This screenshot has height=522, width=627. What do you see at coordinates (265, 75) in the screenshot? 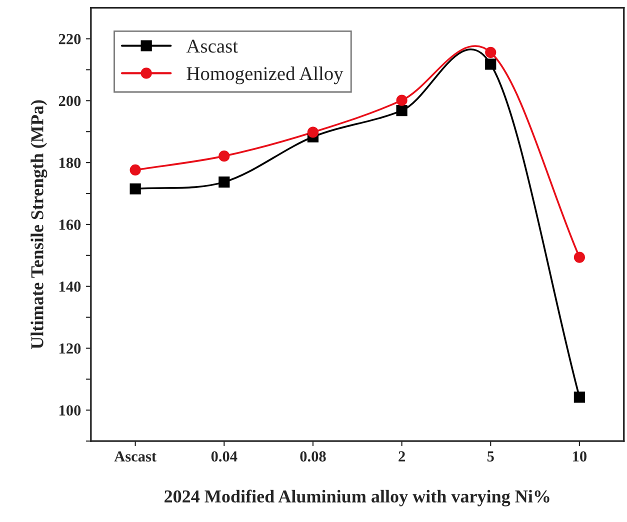
I see `legend-label: Homogenized Alloy` at bounding box center [265, 75].